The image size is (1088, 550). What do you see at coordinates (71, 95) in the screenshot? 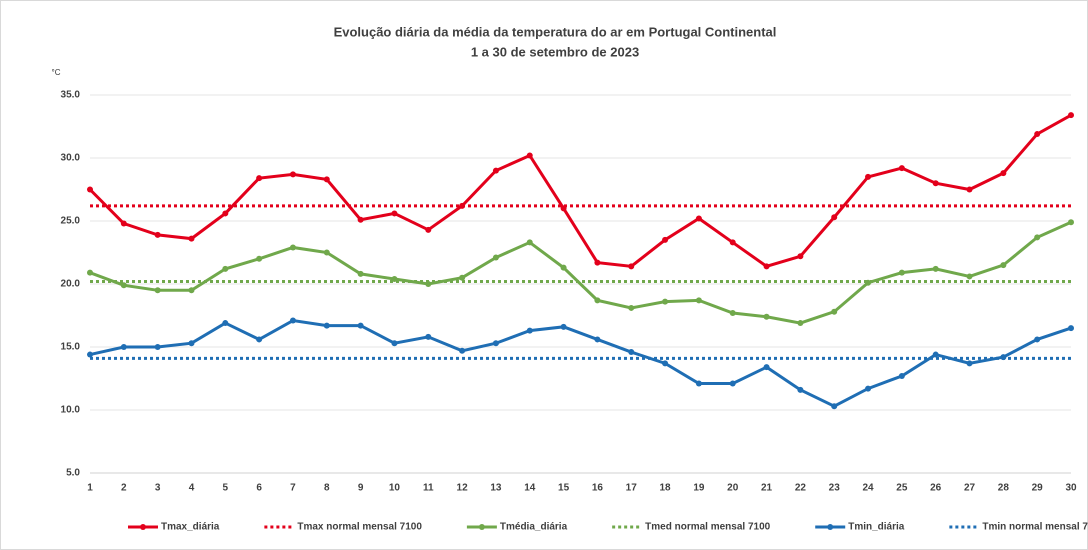
I see `y-tick-label: 35.0` at bounding box center [71, 95].